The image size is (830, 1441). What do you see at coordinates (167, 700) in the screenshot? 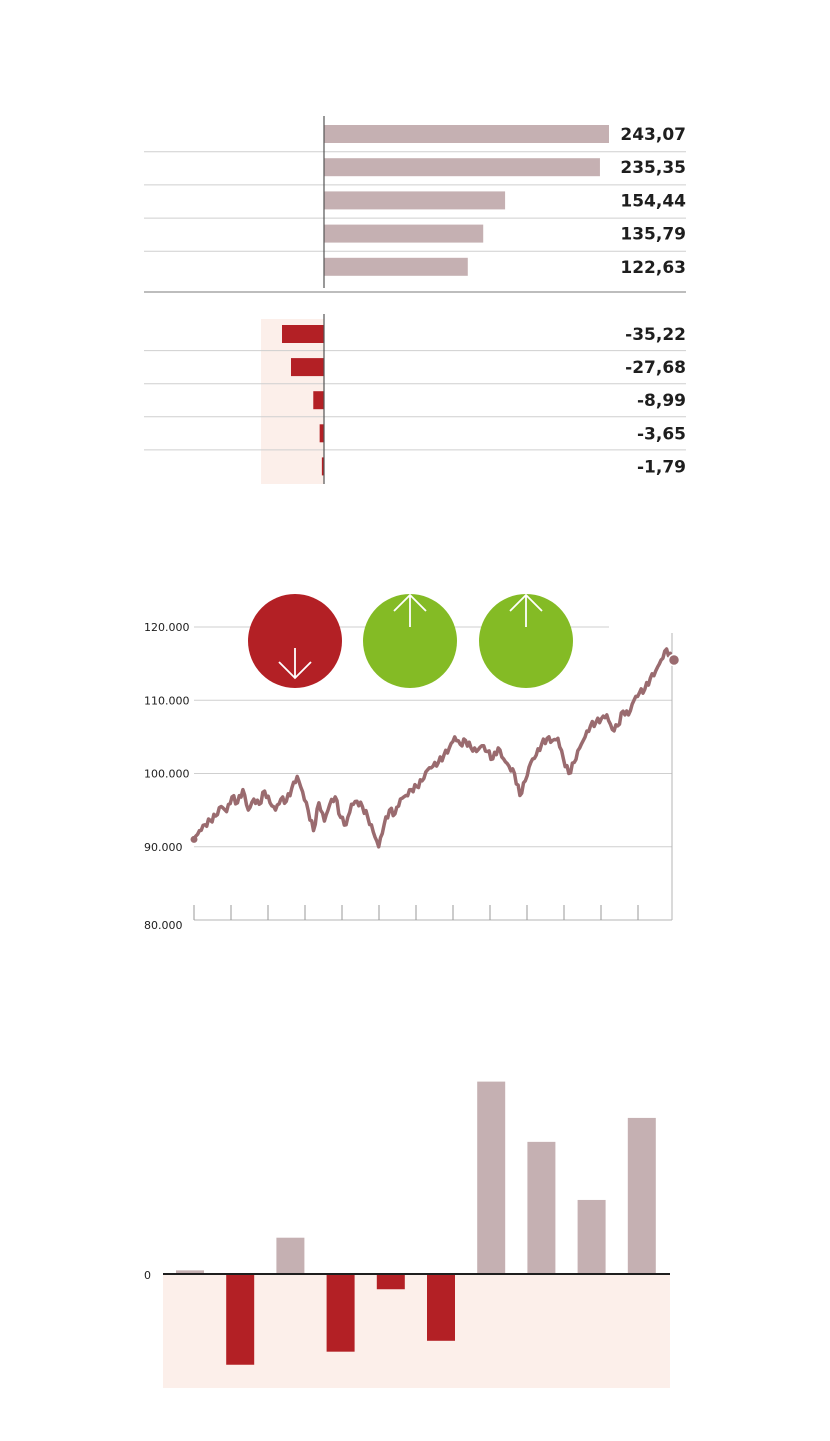
I see `y-tick-label: 110.000` at bounding box center [167, 700].